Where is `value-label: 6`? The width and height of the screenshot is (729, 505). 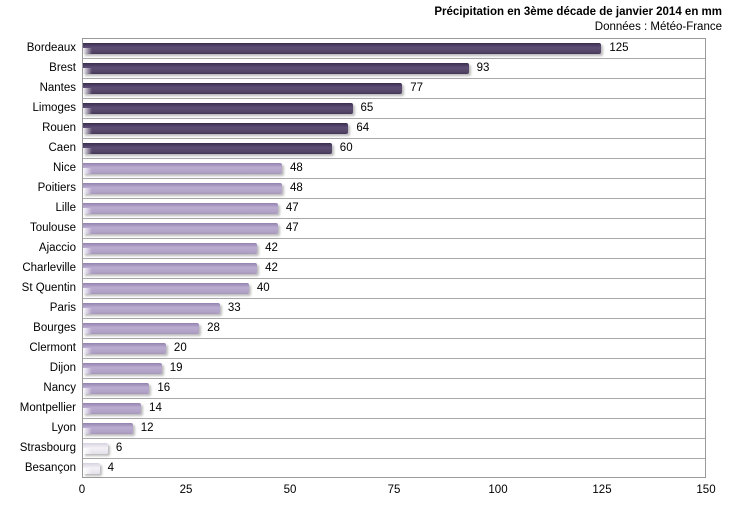 value-label: 6 is located at coordinates (119, 447).